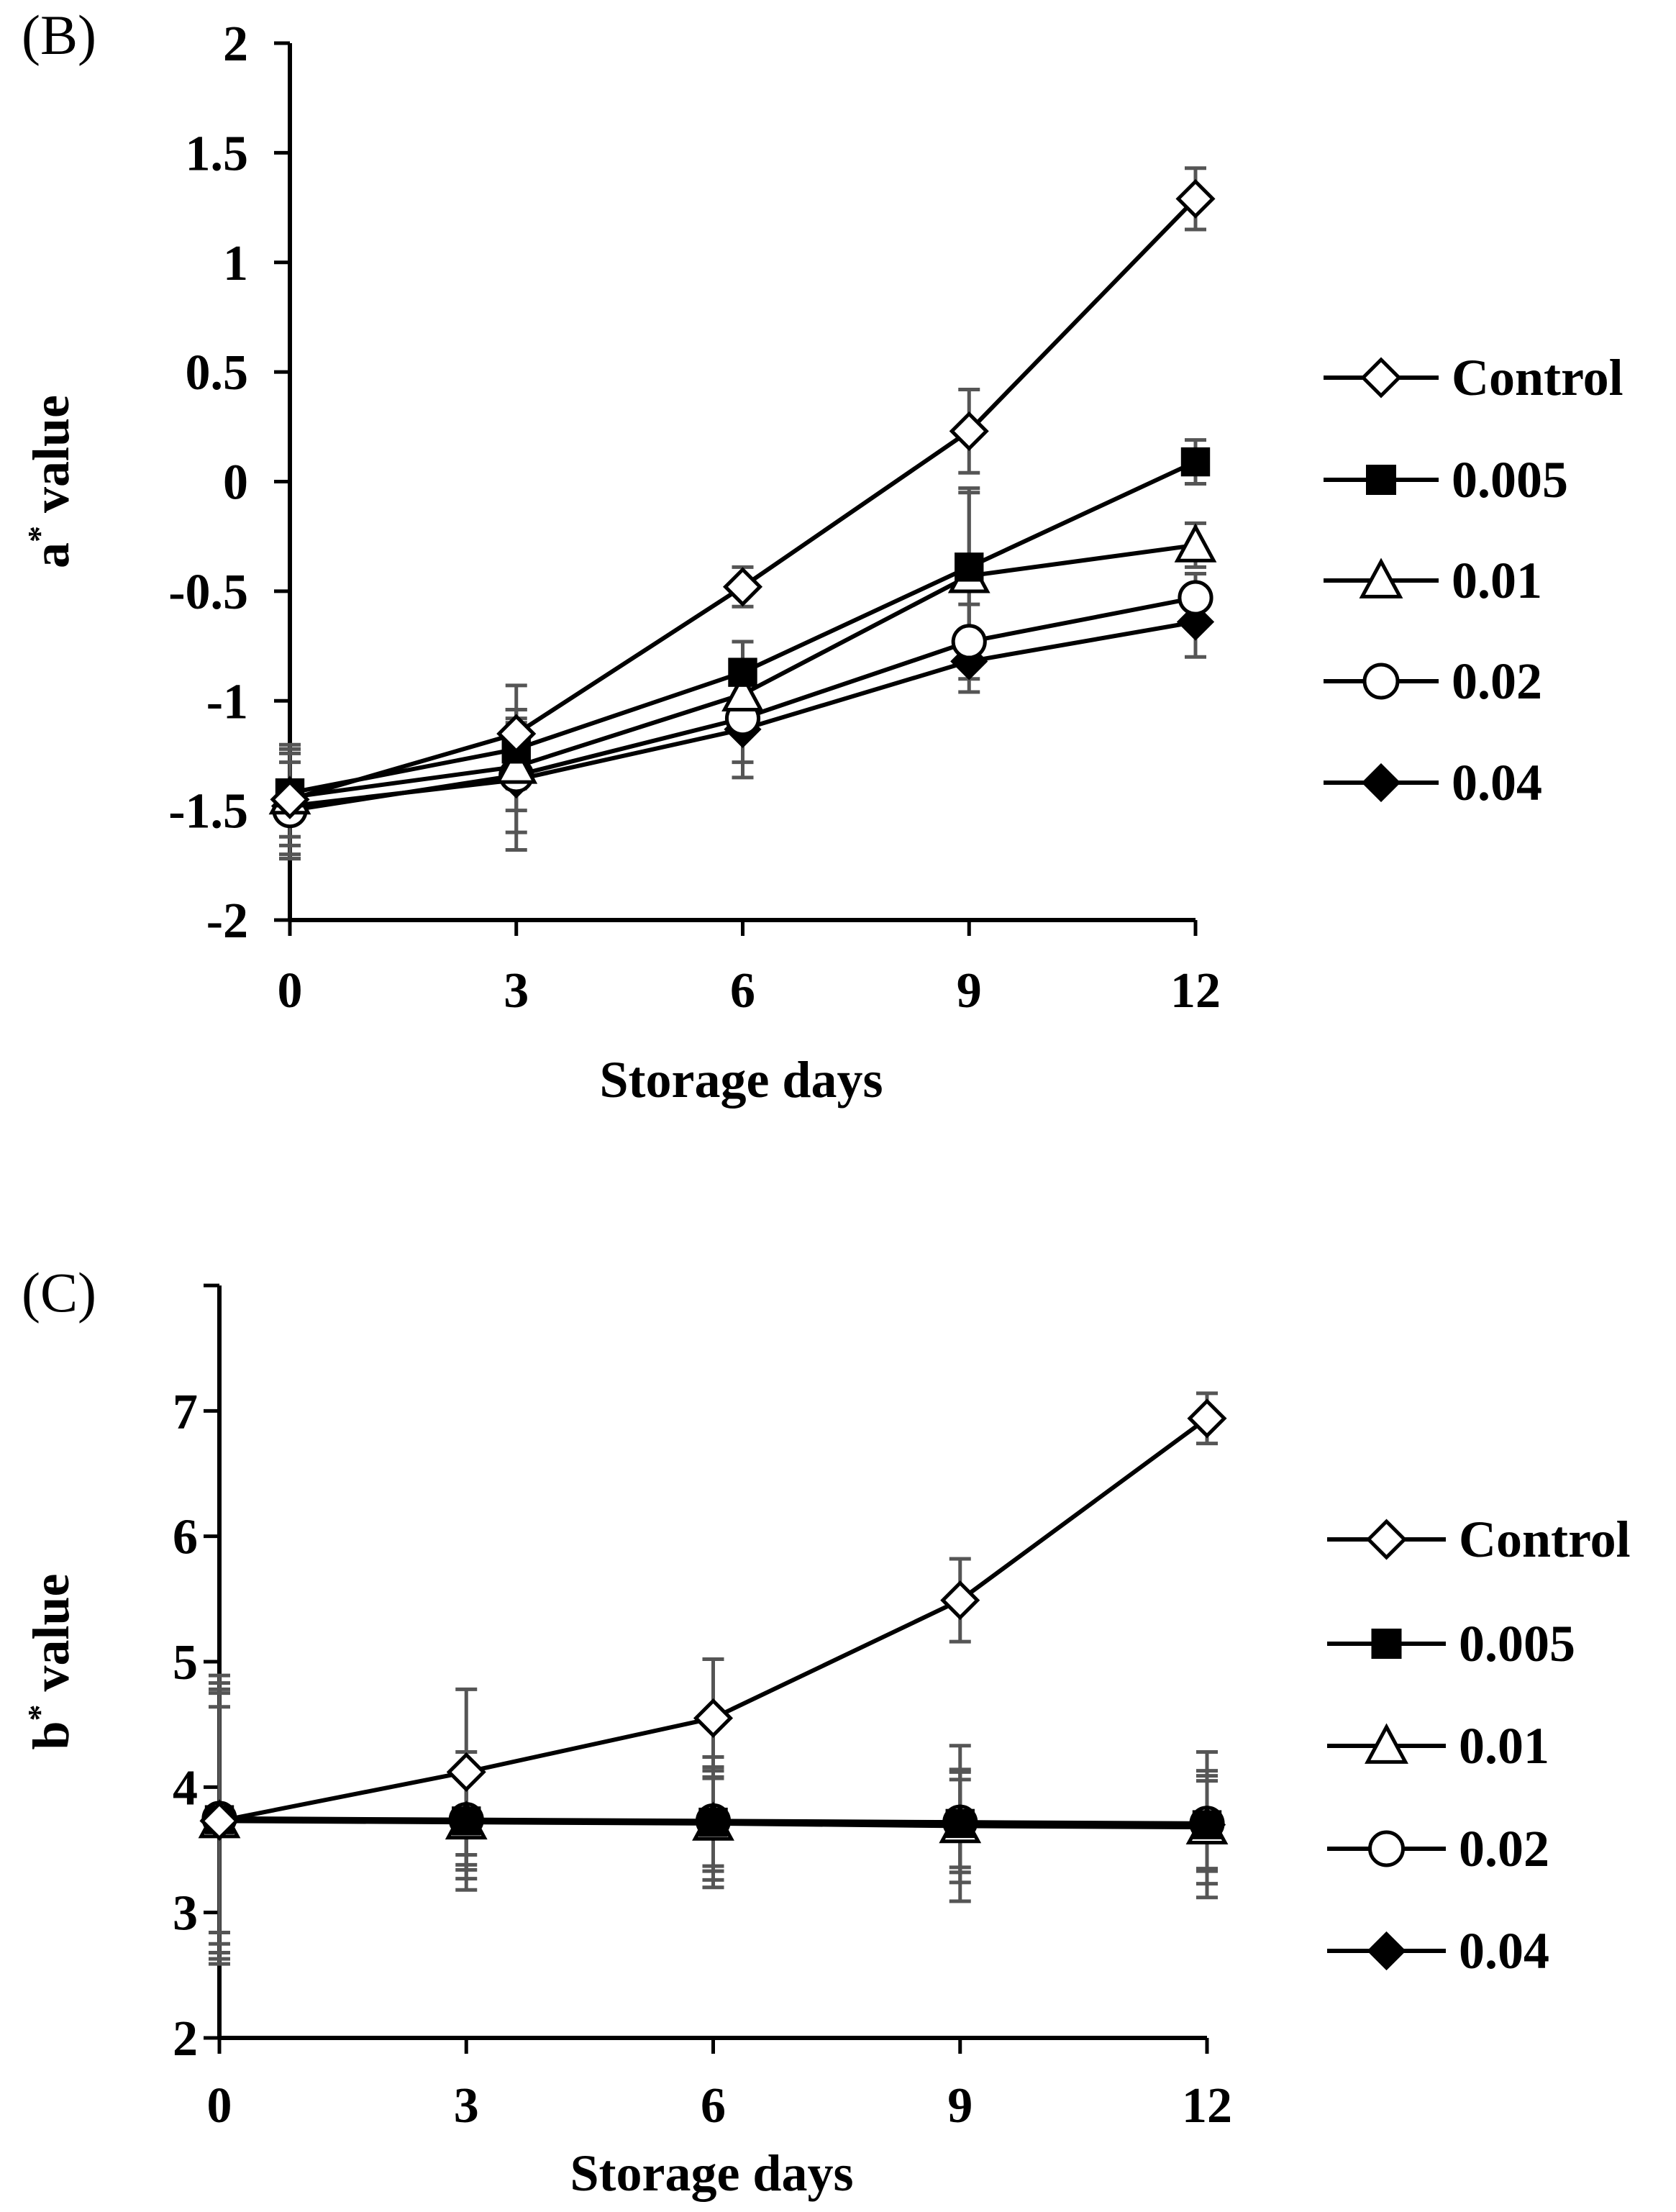  What do you see at coordinates (185, 1537) in the screenshot?
I see `y-tick-label: 6` at bounding box center [185, 1537].